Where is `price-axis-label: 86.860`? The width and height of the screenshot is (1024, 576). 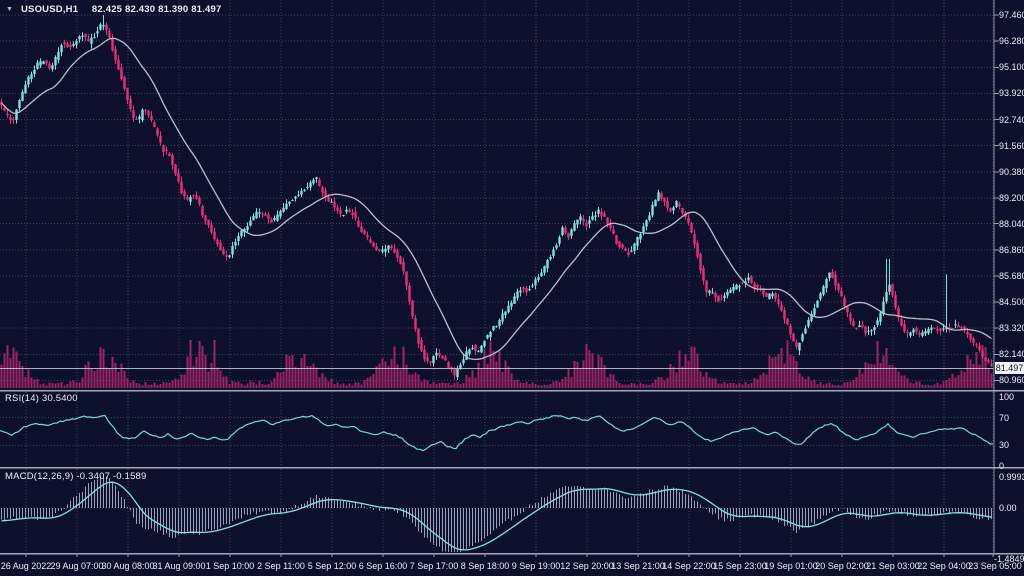
price-axis-label: 86.860 is located at coordinates (1011, 250).